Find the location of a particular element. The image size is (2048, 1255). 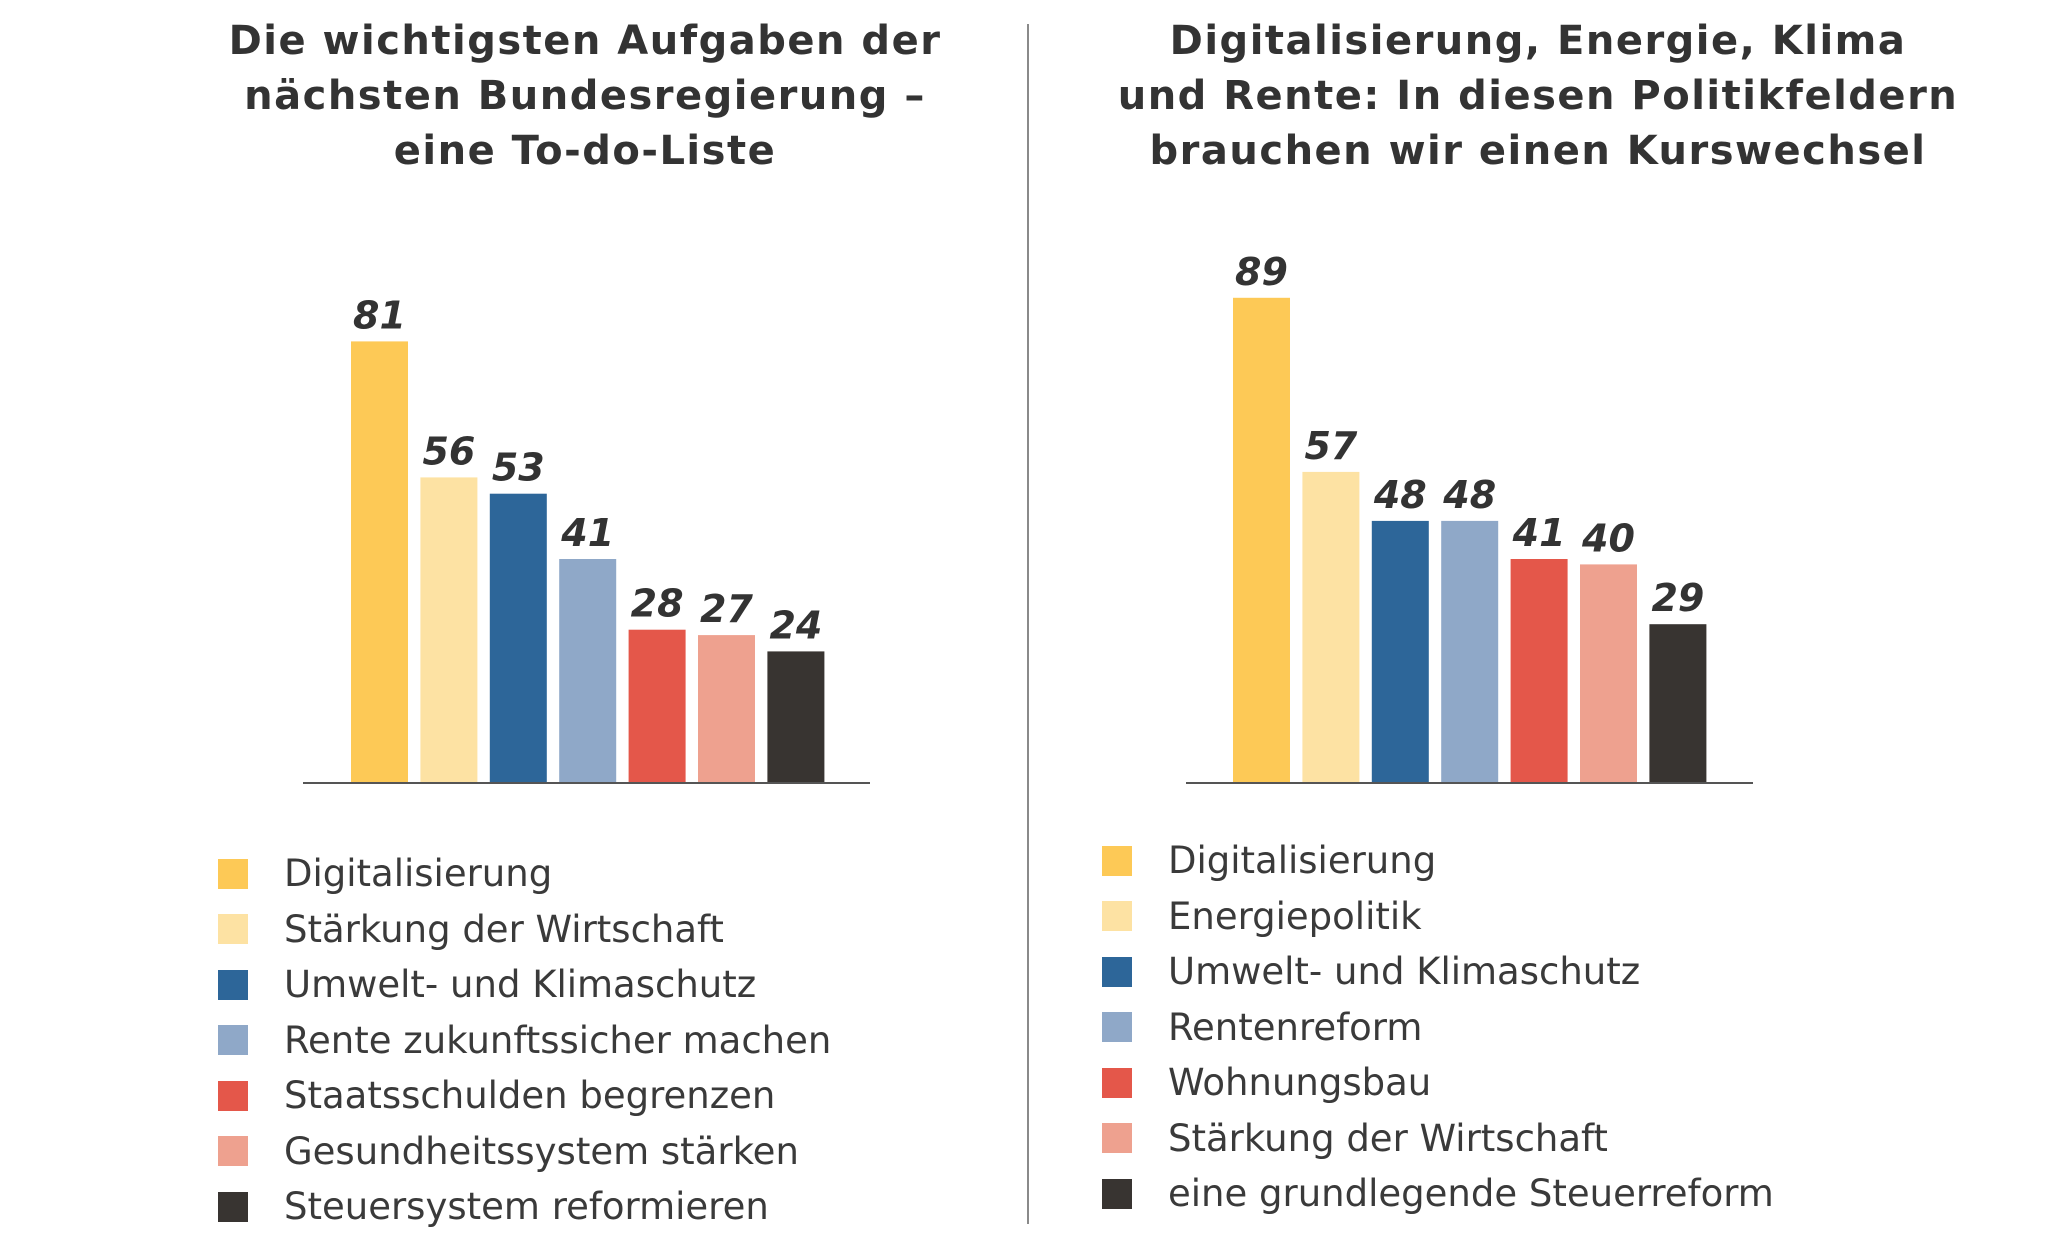

legend-item: Staatsschulden begrenzen is located at coordinates (524, 1096).